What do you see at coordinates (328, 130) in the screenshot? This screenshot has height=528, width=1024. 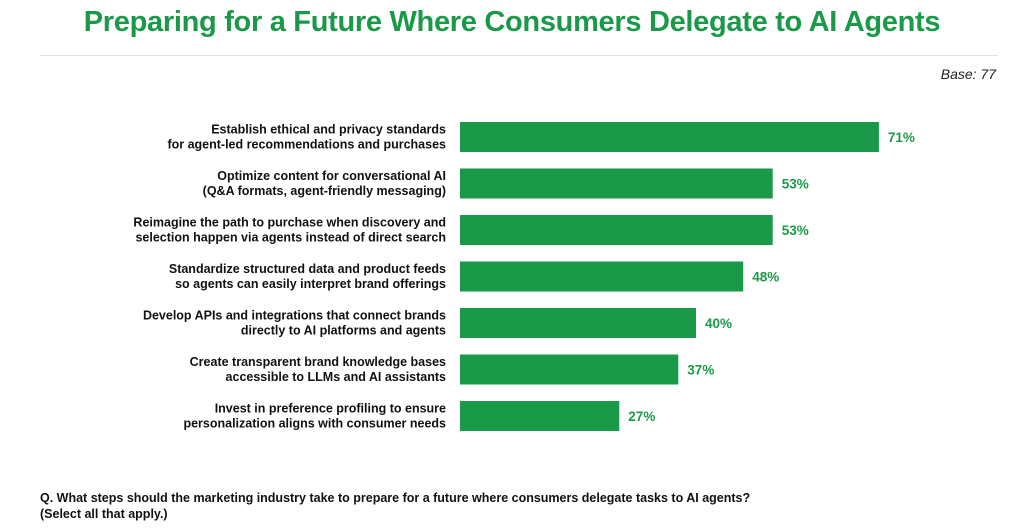 I see `category-label-line: Establish ethical and privacy standards` at bounding box center [328, 130].